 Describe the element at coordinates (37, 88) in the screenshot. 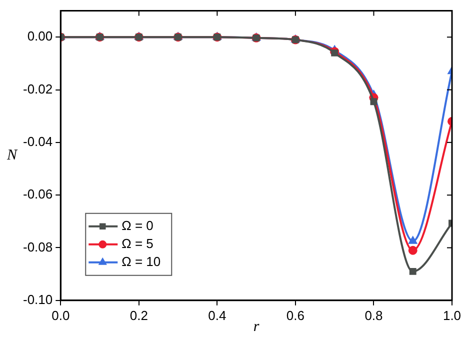

I see `y-tick-label: -0.02` at that location.